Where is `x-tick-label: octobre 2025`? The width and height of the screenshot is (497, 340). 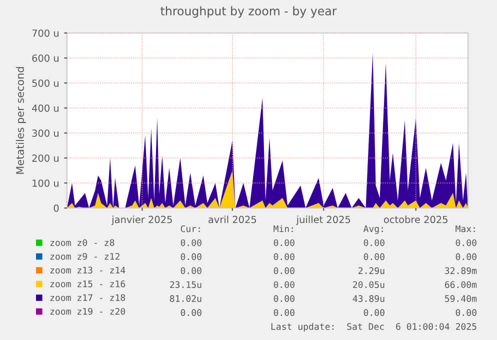
x-tick-label: octobre 2025 is located at coordinates (416, 220).